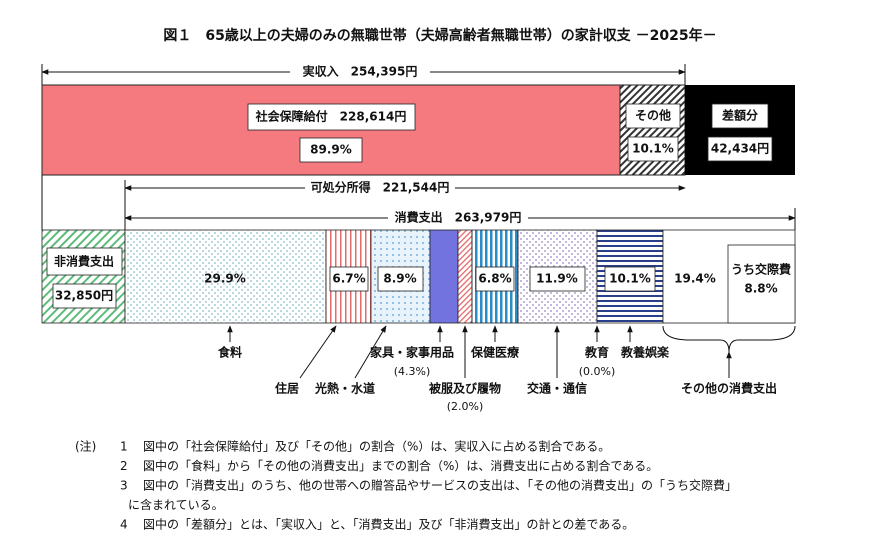 The height and width of the screenshot is (549, 870). Describe the element at coordinates (287, 388) in the screenshot. I see `housing-label: 住居` at that location.